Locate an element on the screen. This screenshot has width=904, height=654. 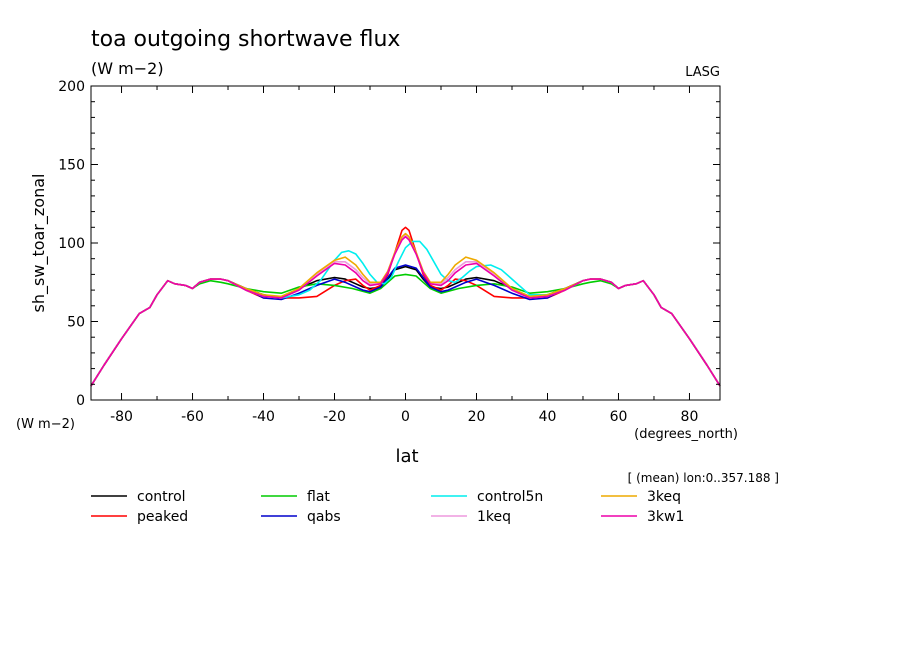
legend-label-1keq: 1keq is located at coordinates (494, 517).